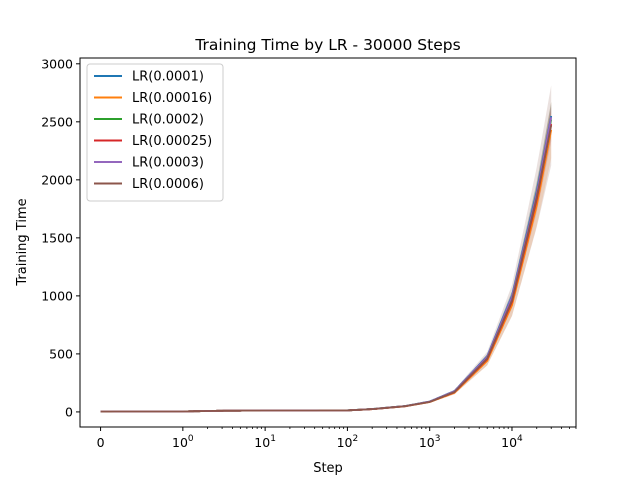 The image size is (640, 480). I want to click on y-tick-label: 1500, so click(57, 237).